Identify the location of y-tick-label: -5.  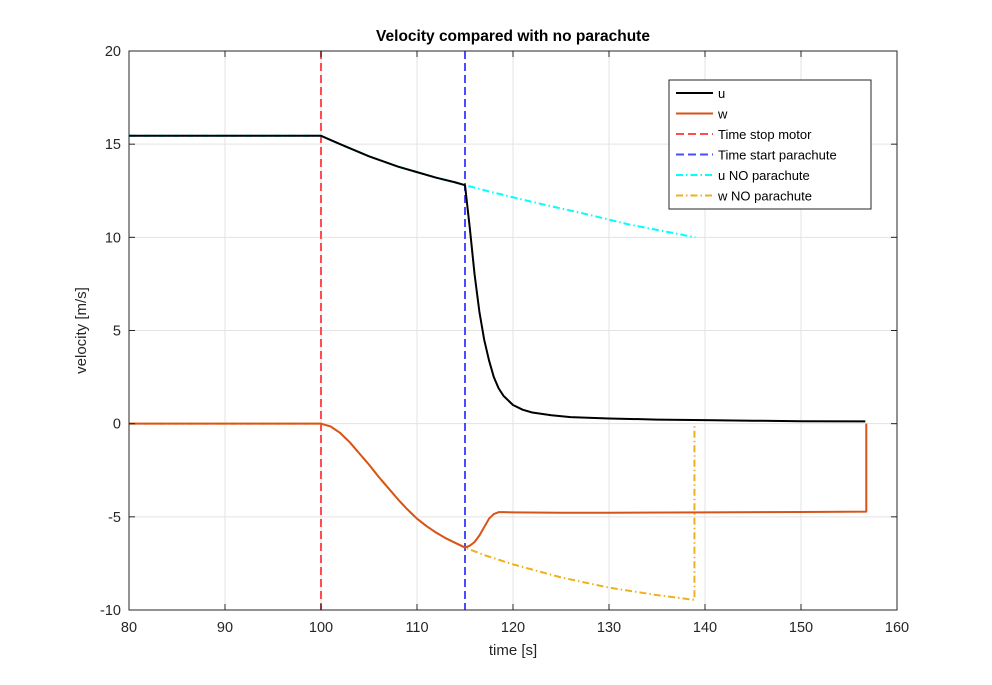
(114, 518).